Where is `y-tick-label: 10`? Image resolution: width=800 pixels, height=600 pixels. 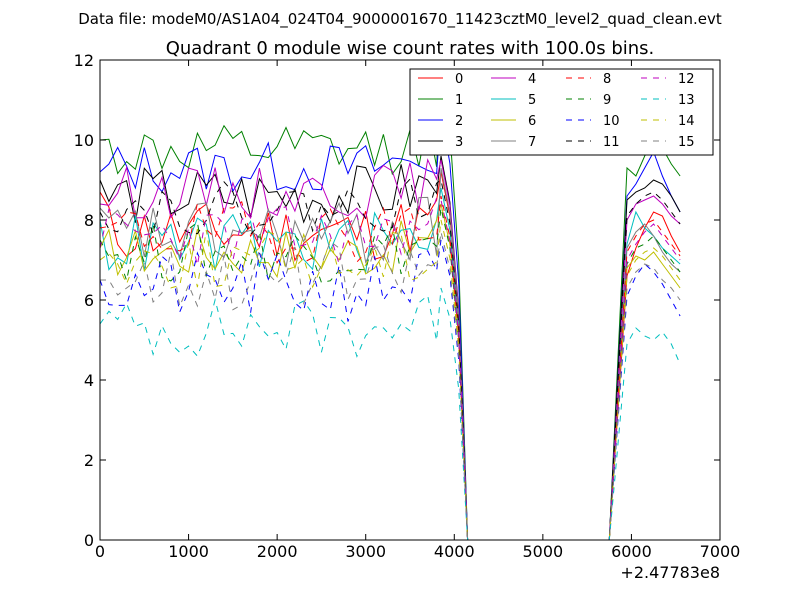
y-tick-label: 10 is located at coordinates (84, 140).